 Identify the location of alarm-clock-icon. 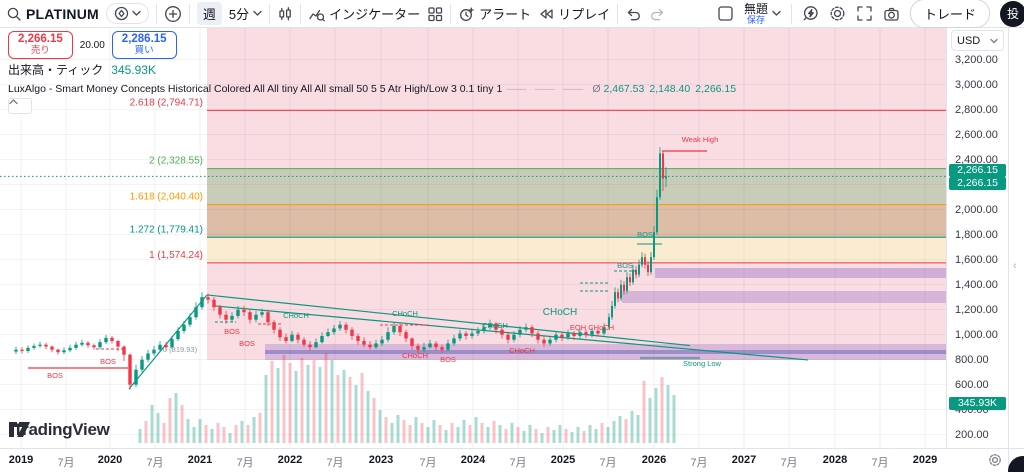
(466, 14).